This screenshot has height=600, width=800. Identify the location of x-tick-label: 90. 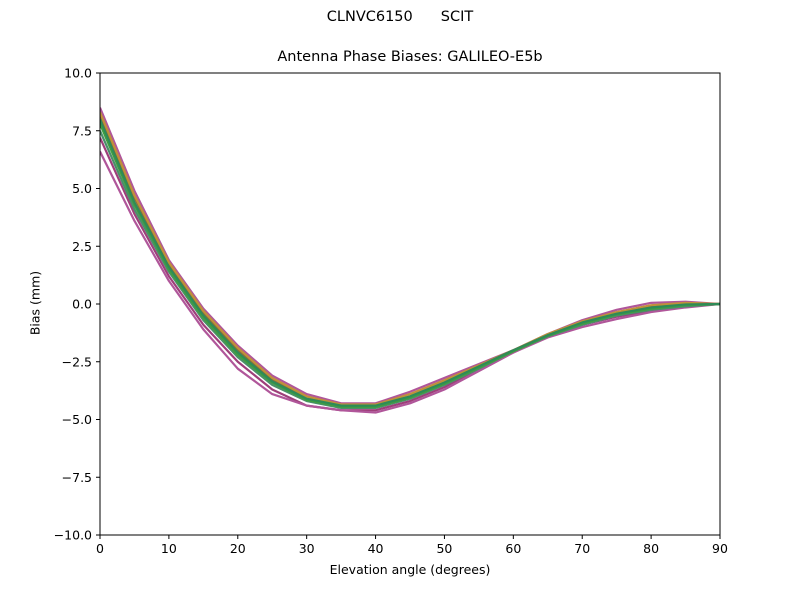
(720, 548).